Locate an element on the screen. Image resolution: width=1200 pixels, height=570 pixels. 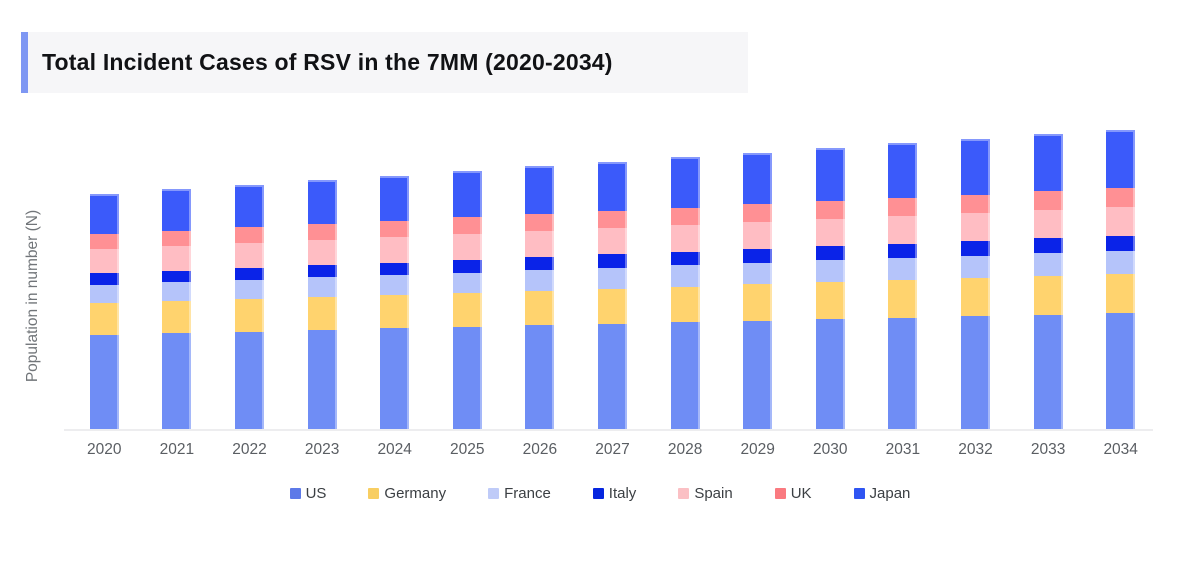
legend-item-germany: Germany is located at coordinates (407, 493).